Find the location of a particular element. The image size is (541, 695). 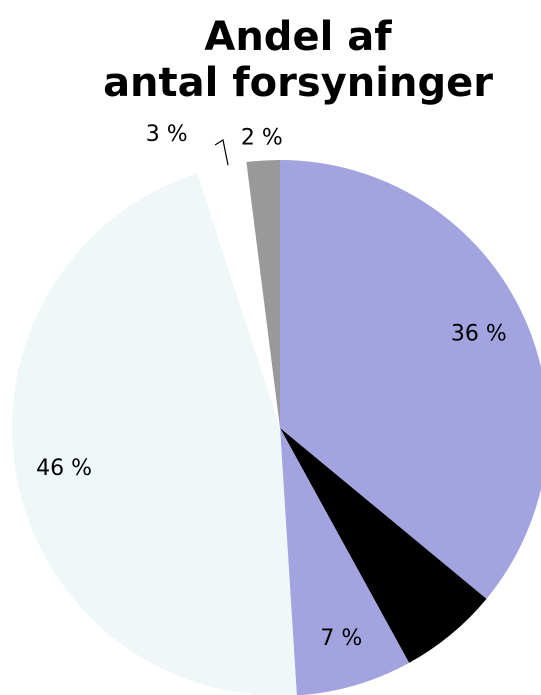

data-label: 3 % is located at coordinates (167, 134).